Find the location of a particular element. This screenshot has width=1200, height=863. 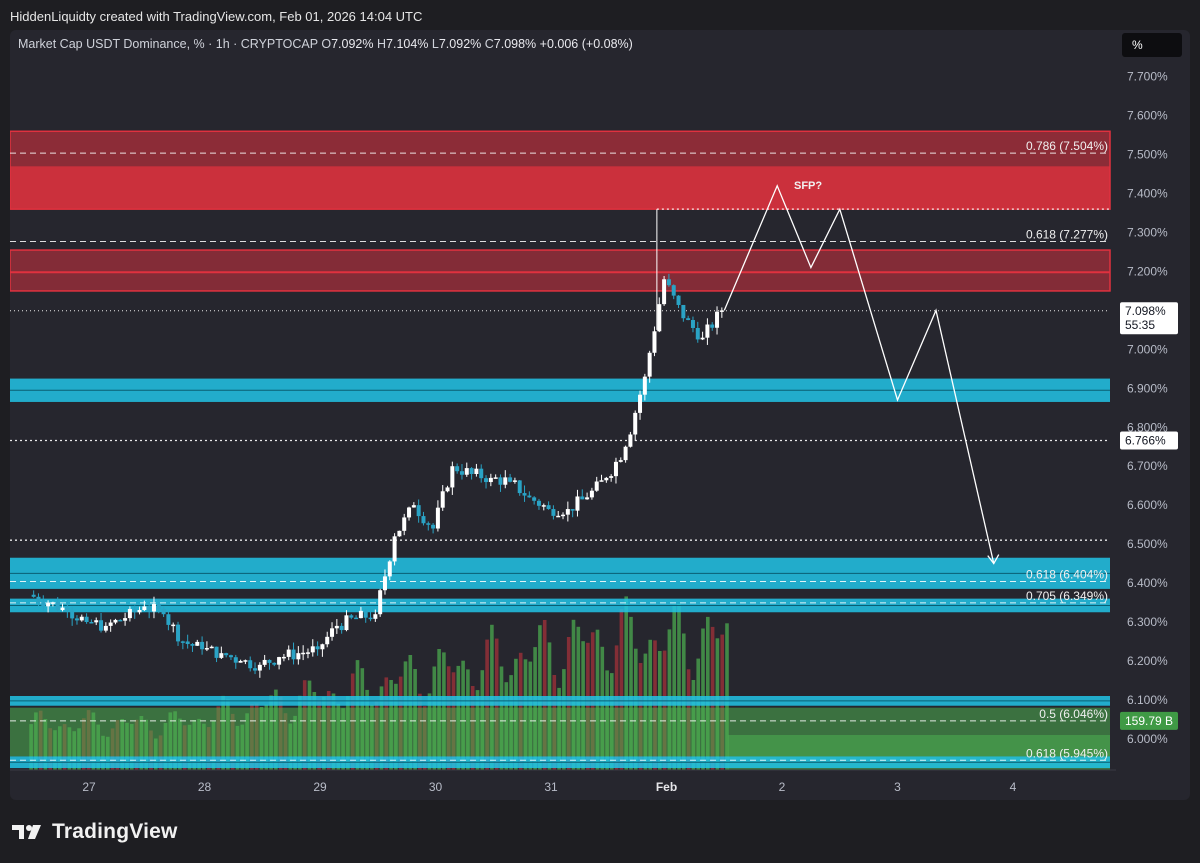

volume-profile-zone is located at coordinates (560, 732).